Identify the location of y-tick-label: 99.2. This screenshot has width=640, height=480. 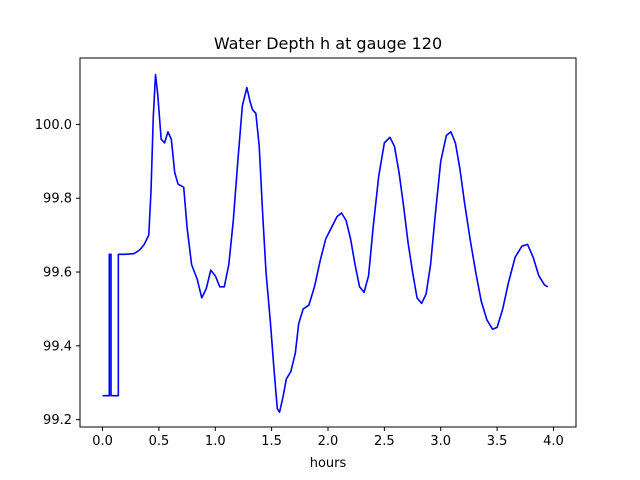
(57, 420).